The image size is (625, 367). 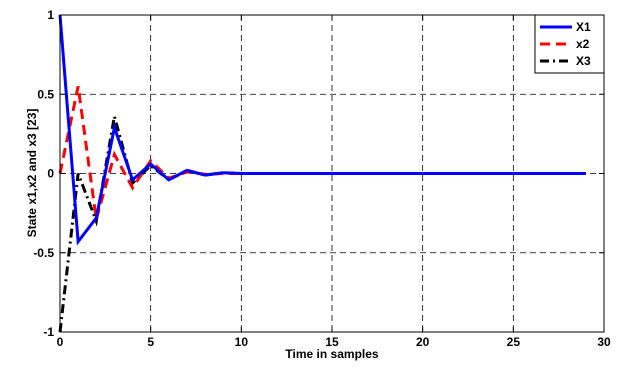 What do you see at coordinates (45, 94) in the screenshot?
I see `y-tick-label: 0.5` at bounding box center [45, 94].